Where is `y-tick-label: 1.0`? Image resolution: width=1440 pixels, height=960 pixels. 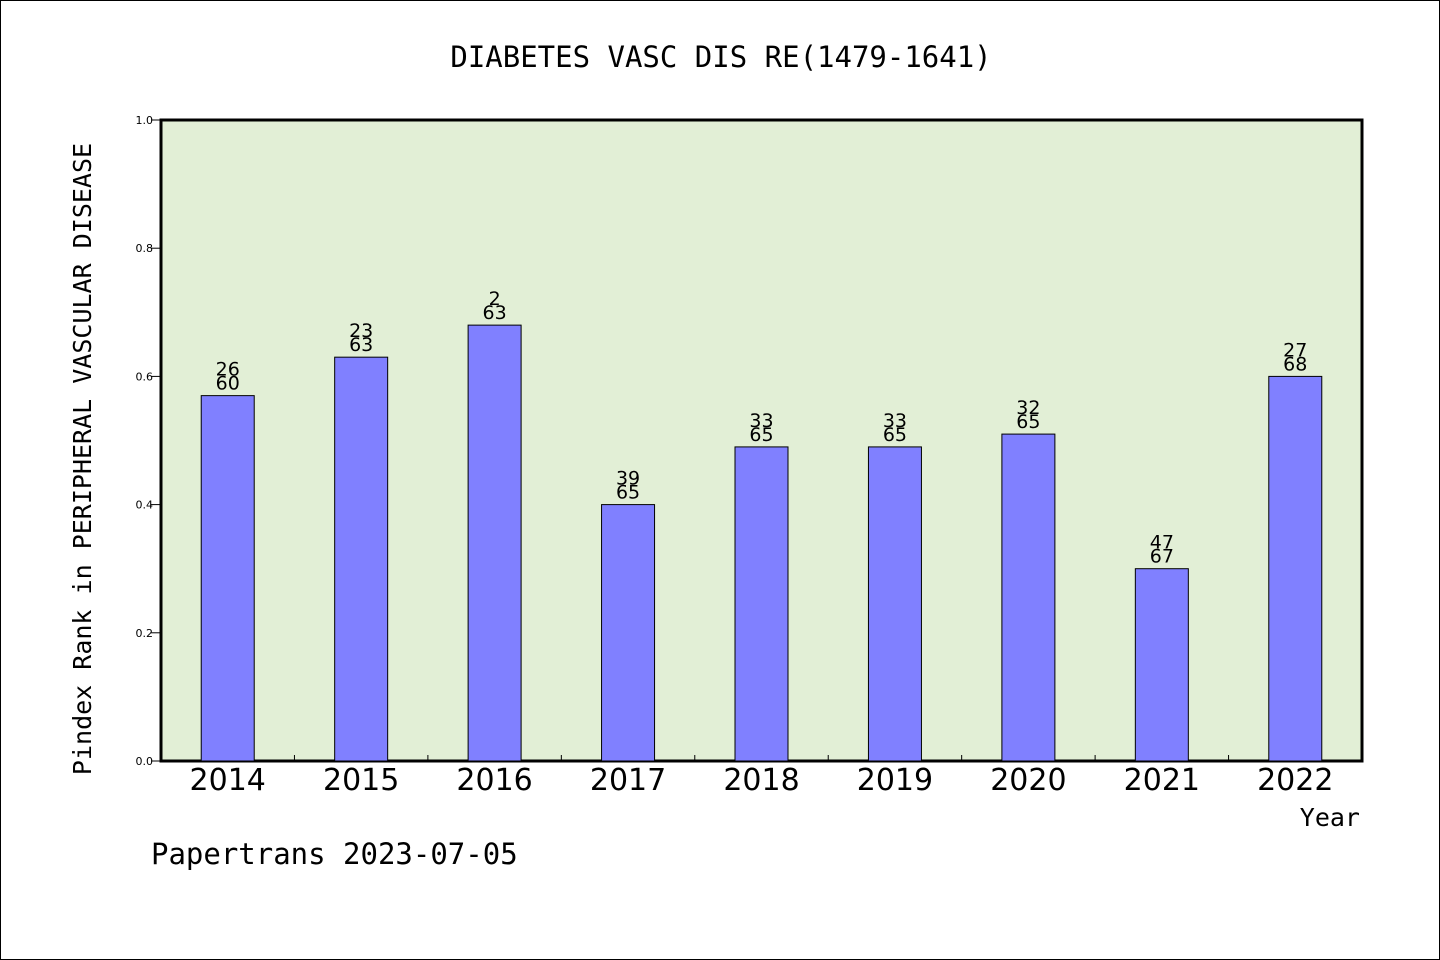 y-tick-label: 1.0 is located at coordinates (145, 120).